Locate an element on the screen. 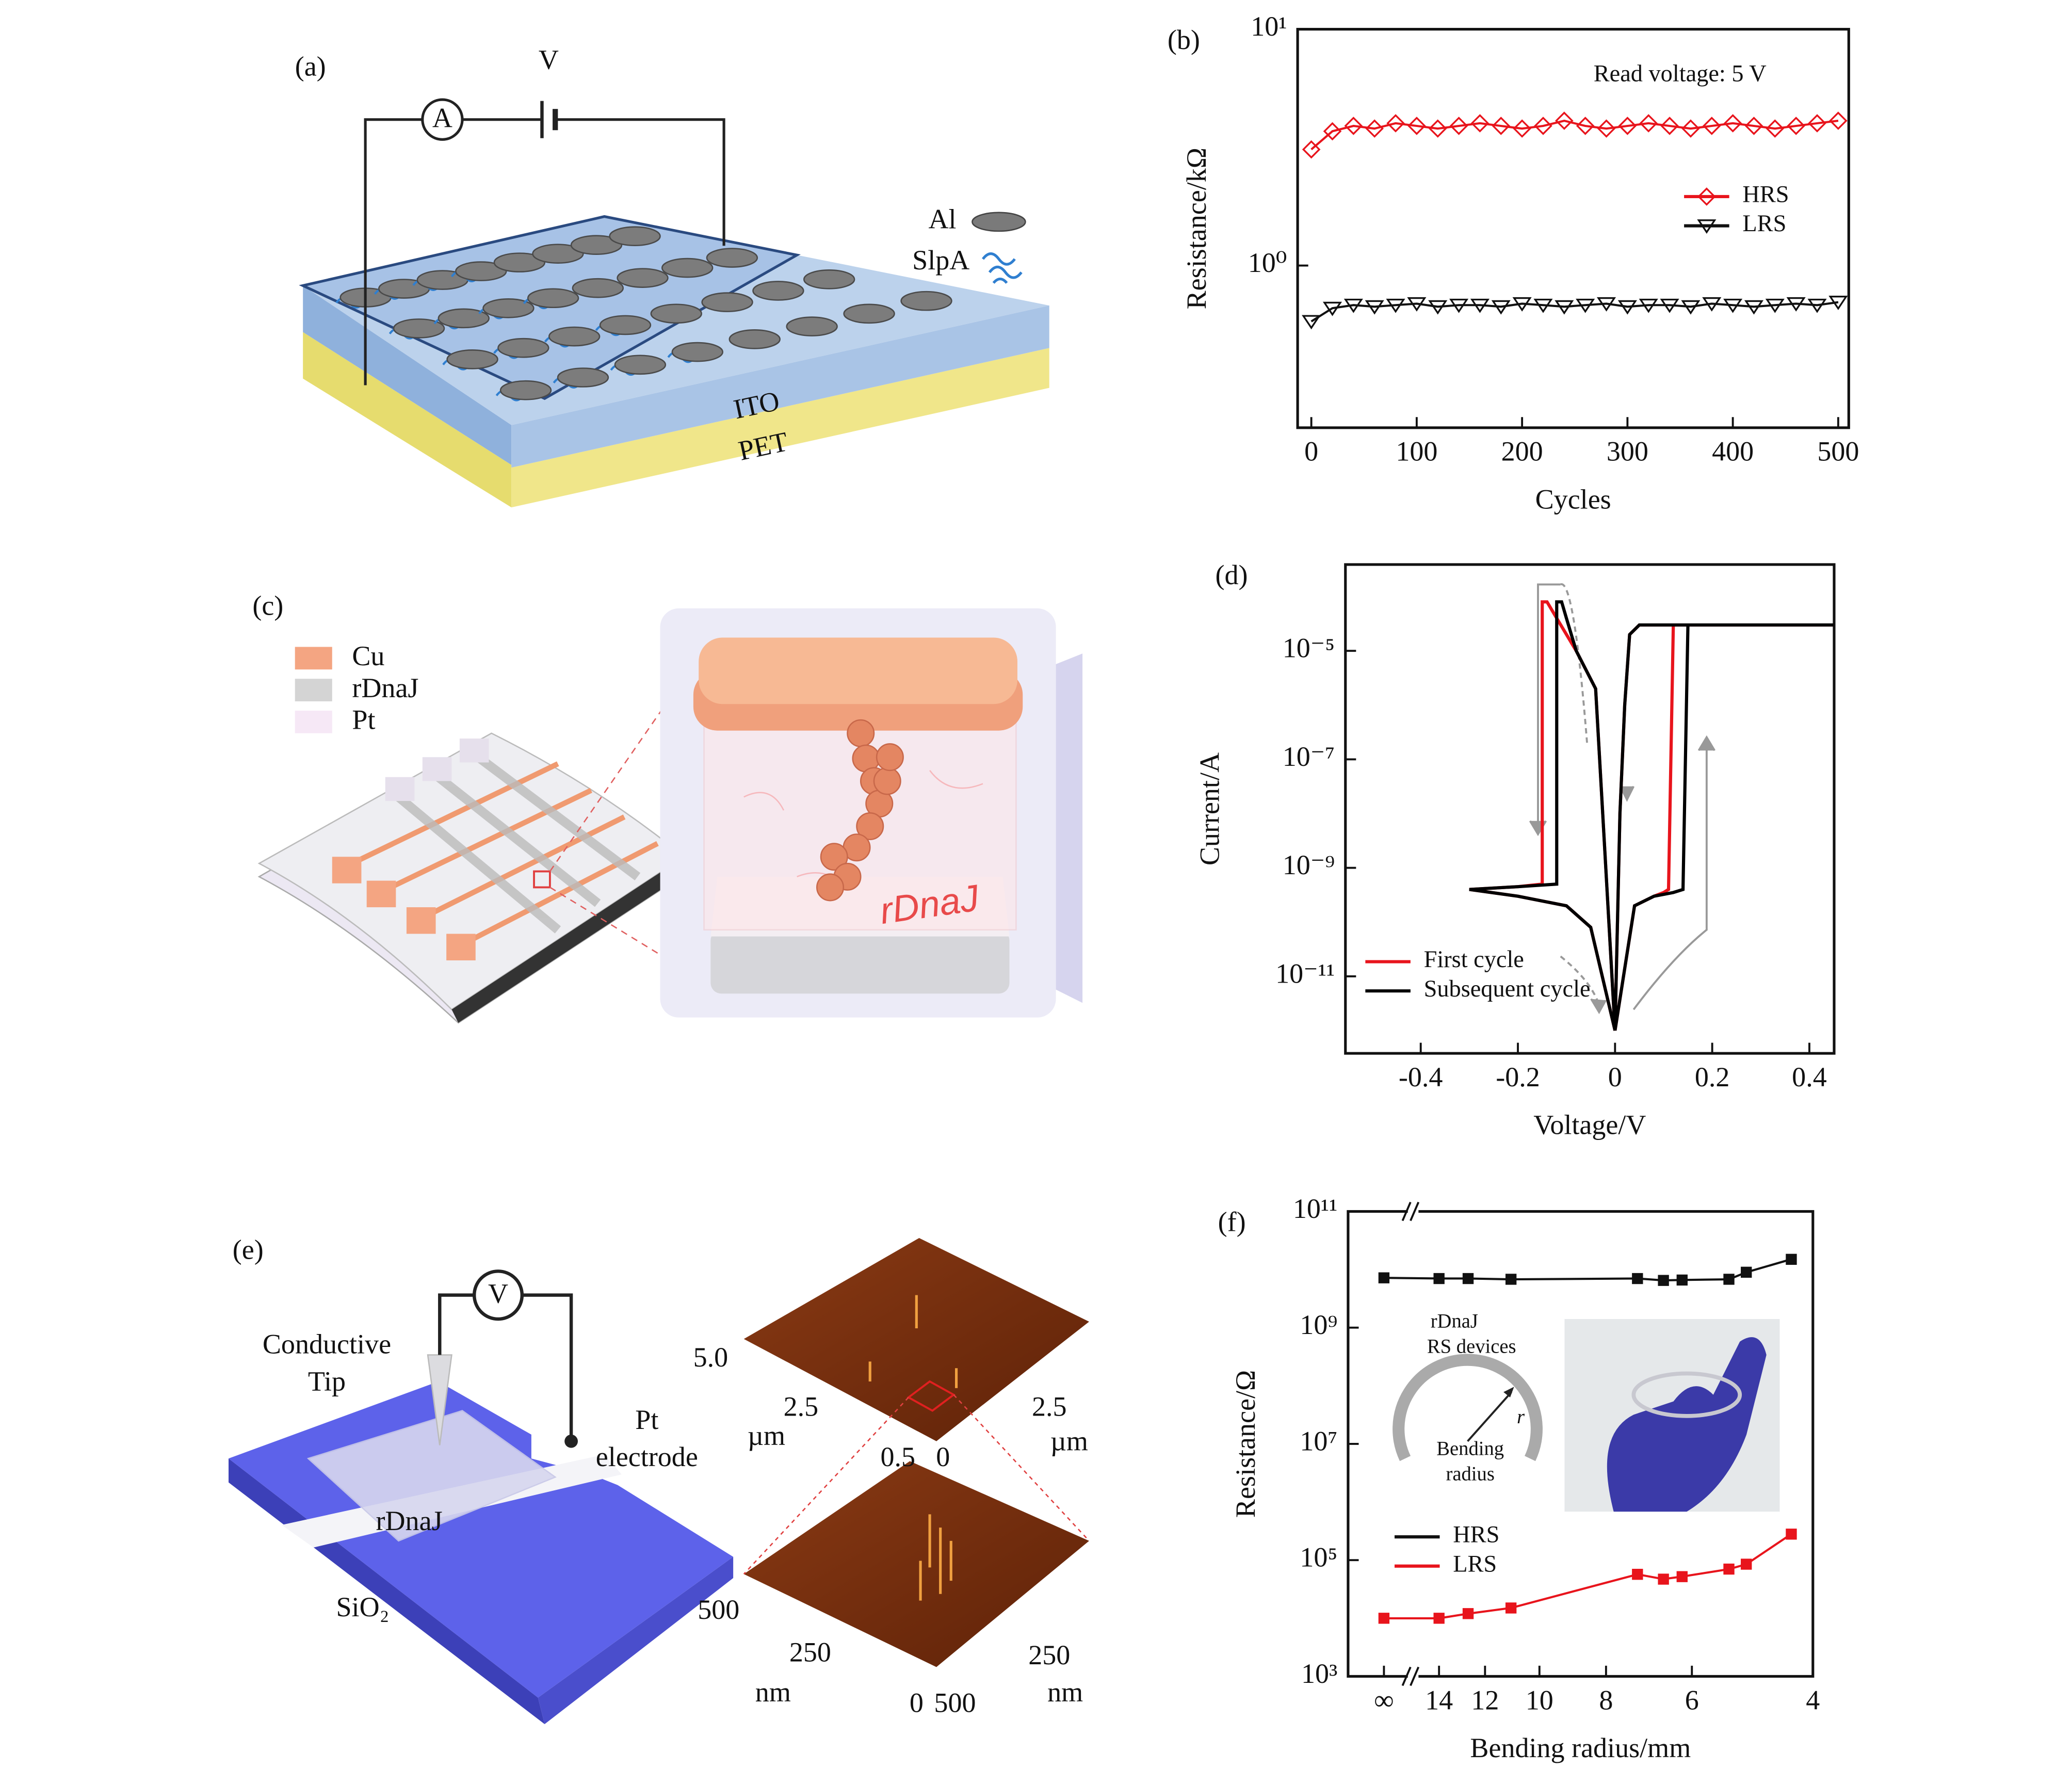 The image size is (2072, 1768). afm-images is located at coordinates (916, 1452).